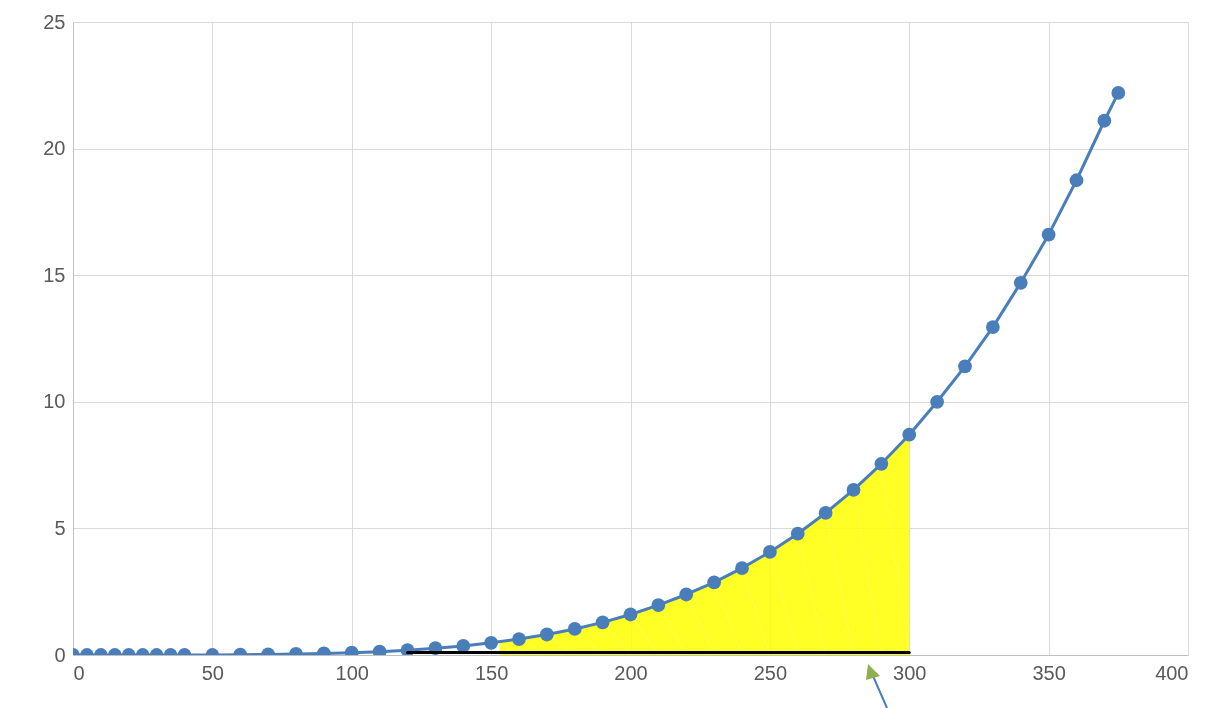 This screenshot has width=1217, height=708. Describe the element at coordinates (212, 672) in the screenshot. I see `x-tick-label: 50` at that location.